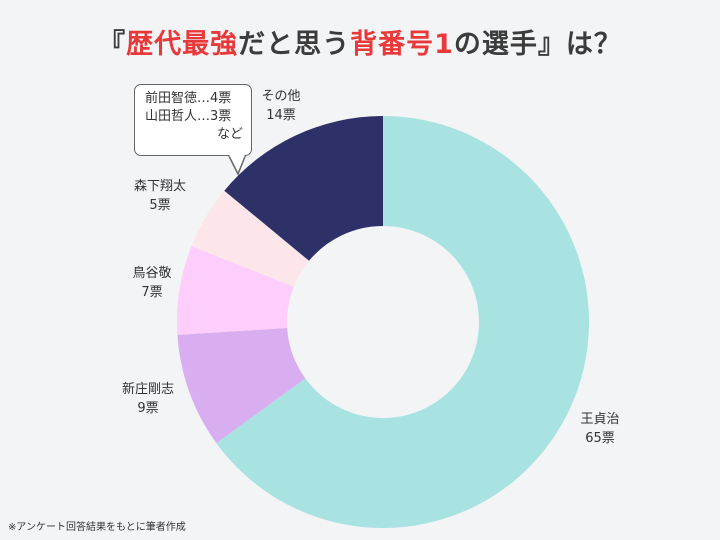  I want to click on title-highlight-number1: 背番号1, so click(402, 44).